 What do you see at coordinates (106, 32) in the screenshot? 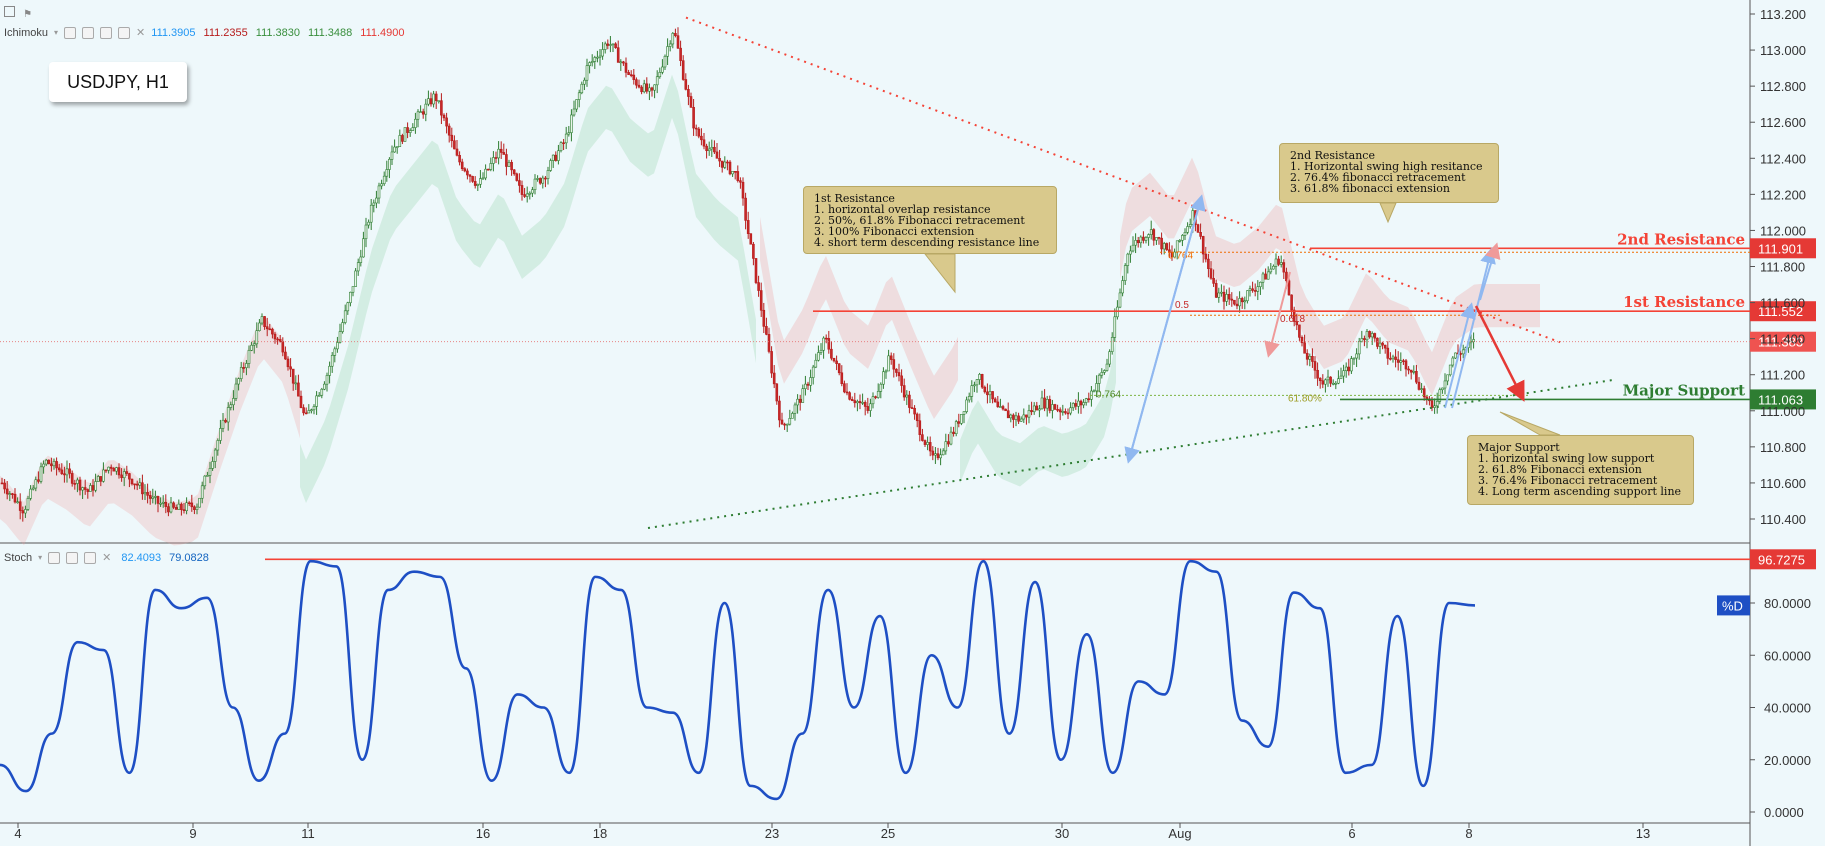
I see `source-icon` at bounding box center [106, 32].